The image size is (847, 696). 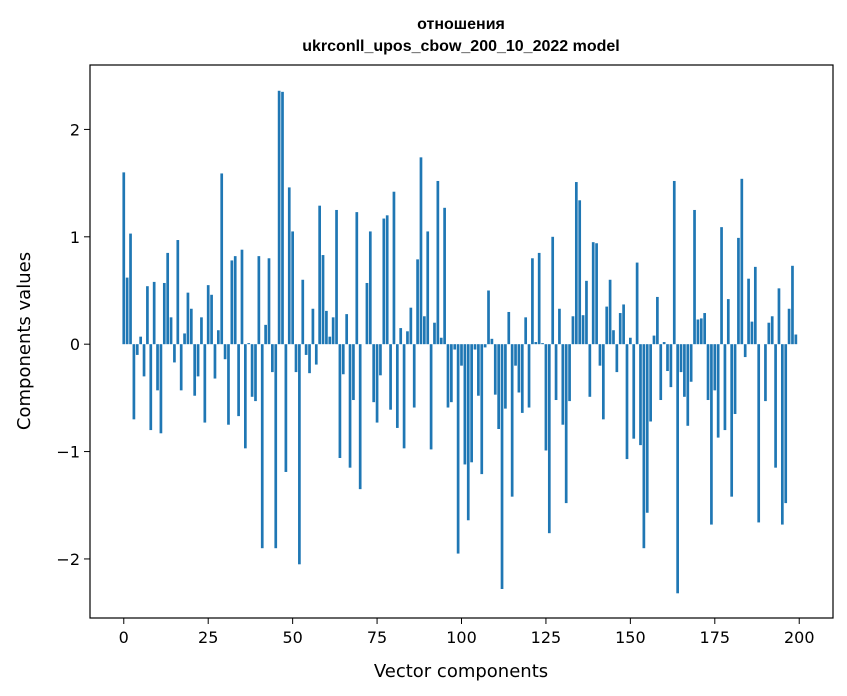 I want to click on x-axis-label: Vector components, so click(x=461, y=671).